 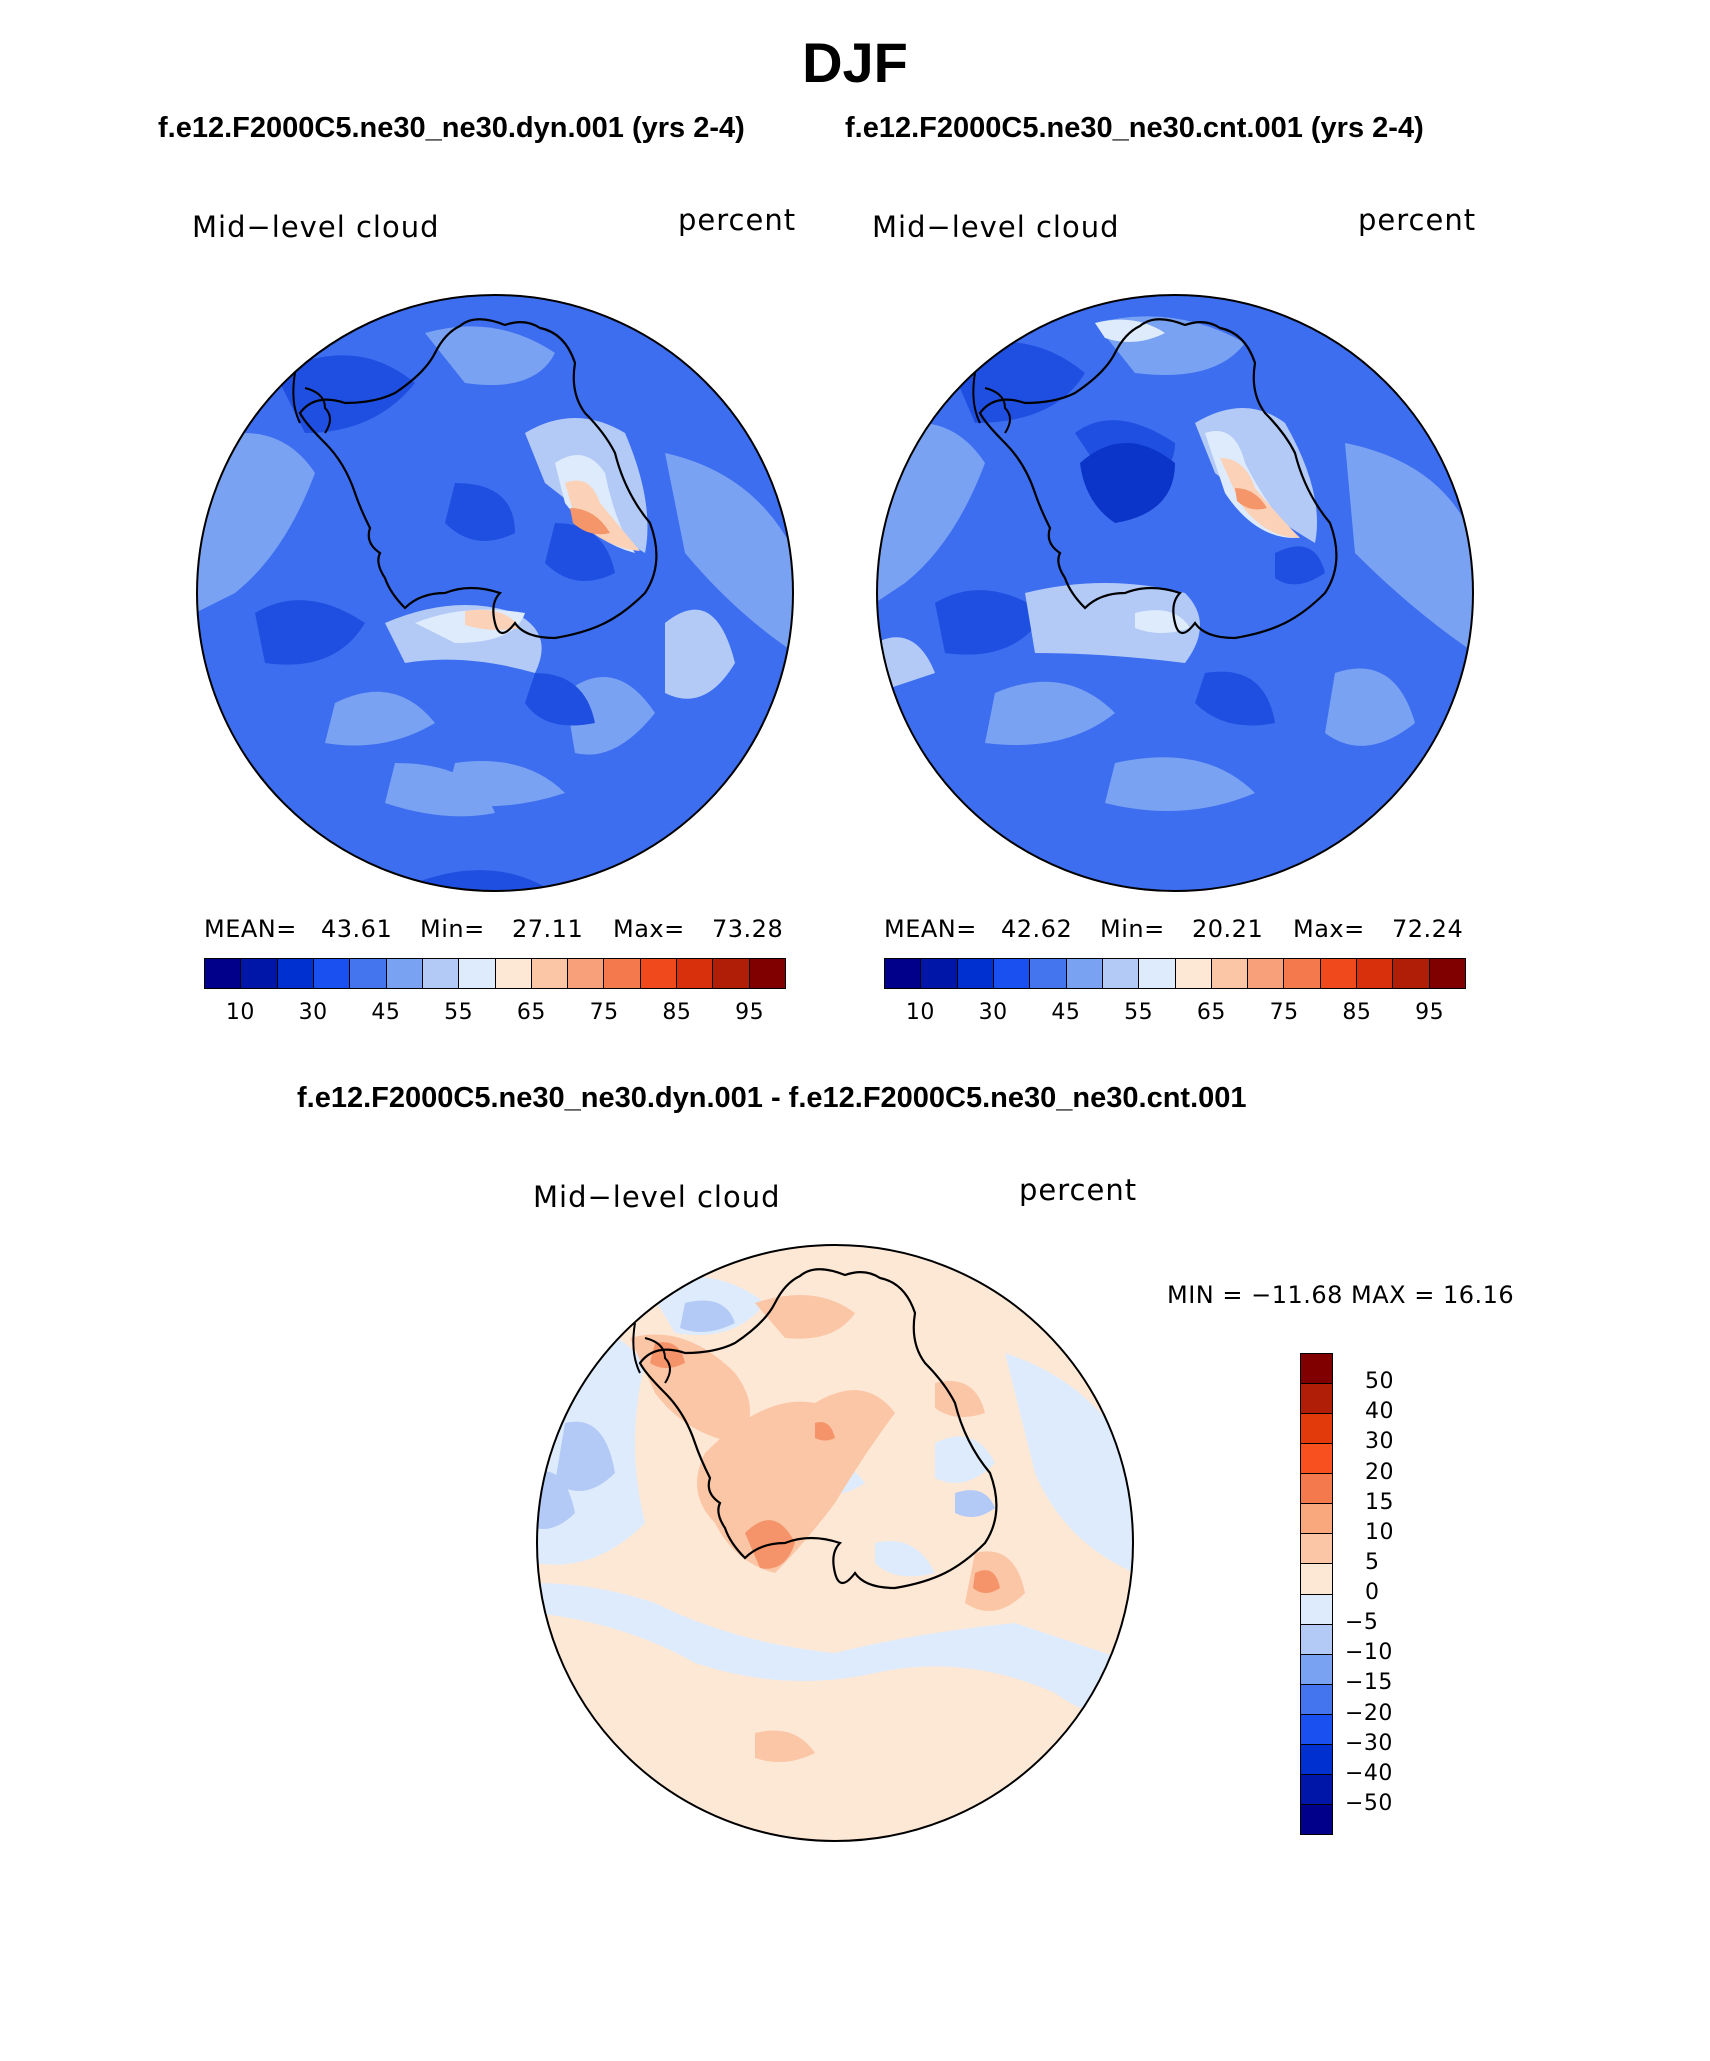 What do you see at coordinates (1369, 1683) in the screenshot?
I see `colorbar-tick-label: −15` at bounding box center [1369, 1683].